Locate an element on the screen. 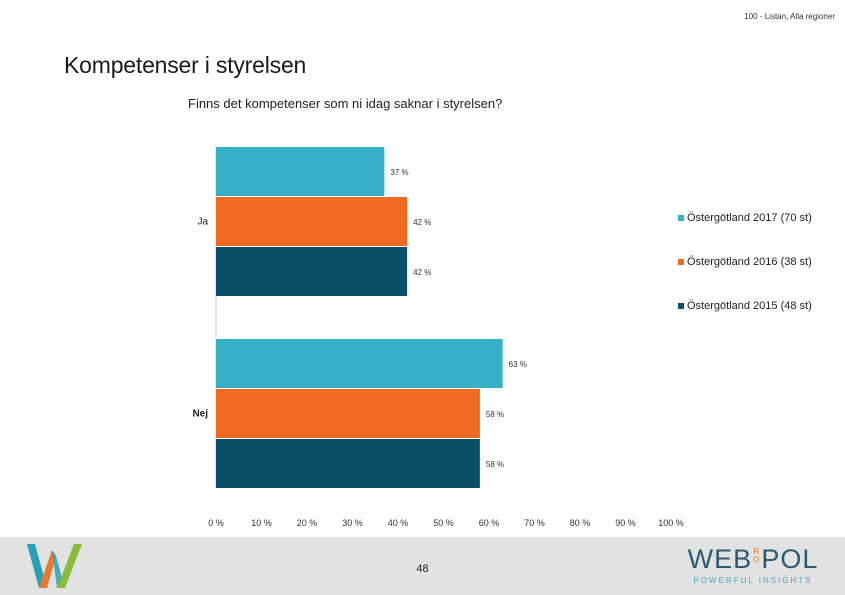  legend-item: Östergötland 2016 (38 st) is located at coordinates (745, 262).